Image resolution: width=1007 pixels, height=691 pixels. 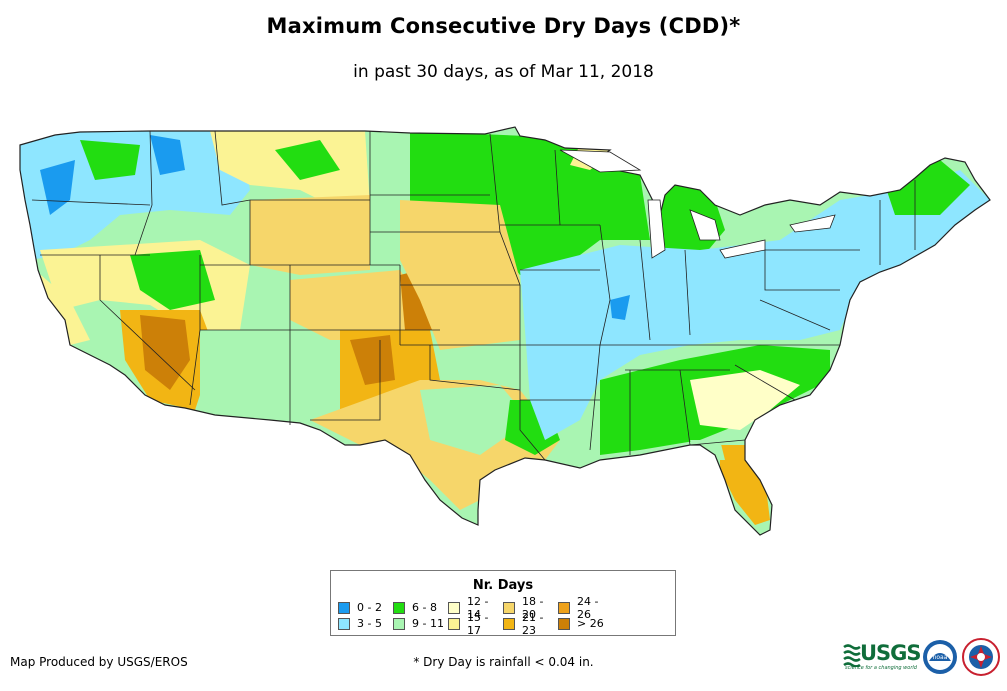 I want to click on legend-label: > 26, so click(x=590, y=623).